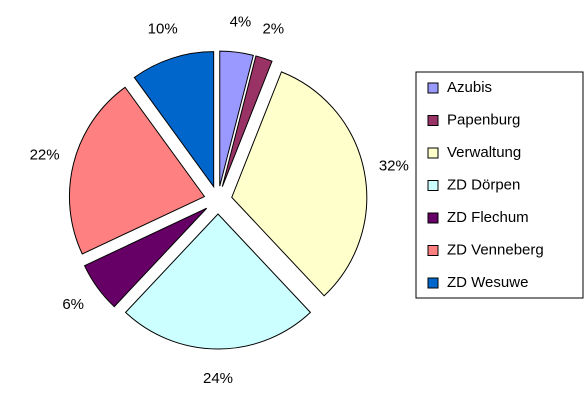 The width and height of the screenshot is (587, 407). What do you see at coordinates (273, 29) in the screenshot?
I see `data-label: 2%` at bounding box center [273, 29].